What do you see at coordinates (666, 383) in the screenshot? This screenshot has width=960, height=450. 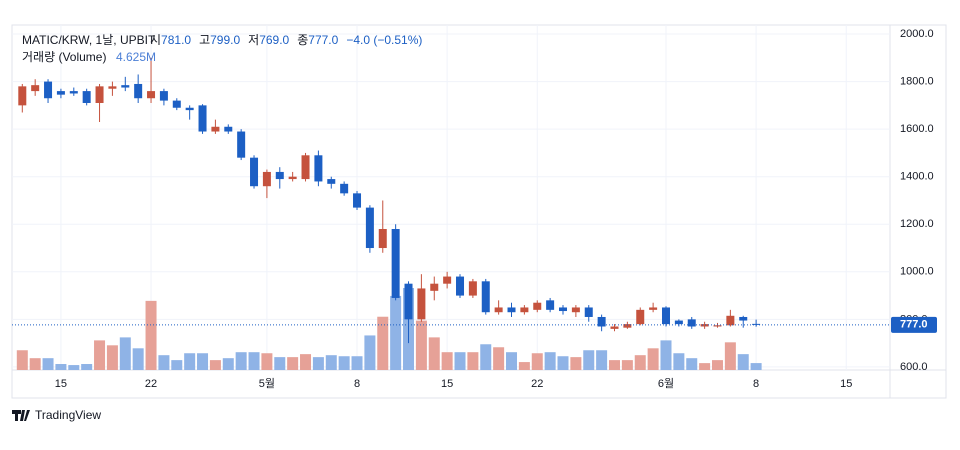 I see `x-tick-label: 6월` at bounding box center [666, 383].